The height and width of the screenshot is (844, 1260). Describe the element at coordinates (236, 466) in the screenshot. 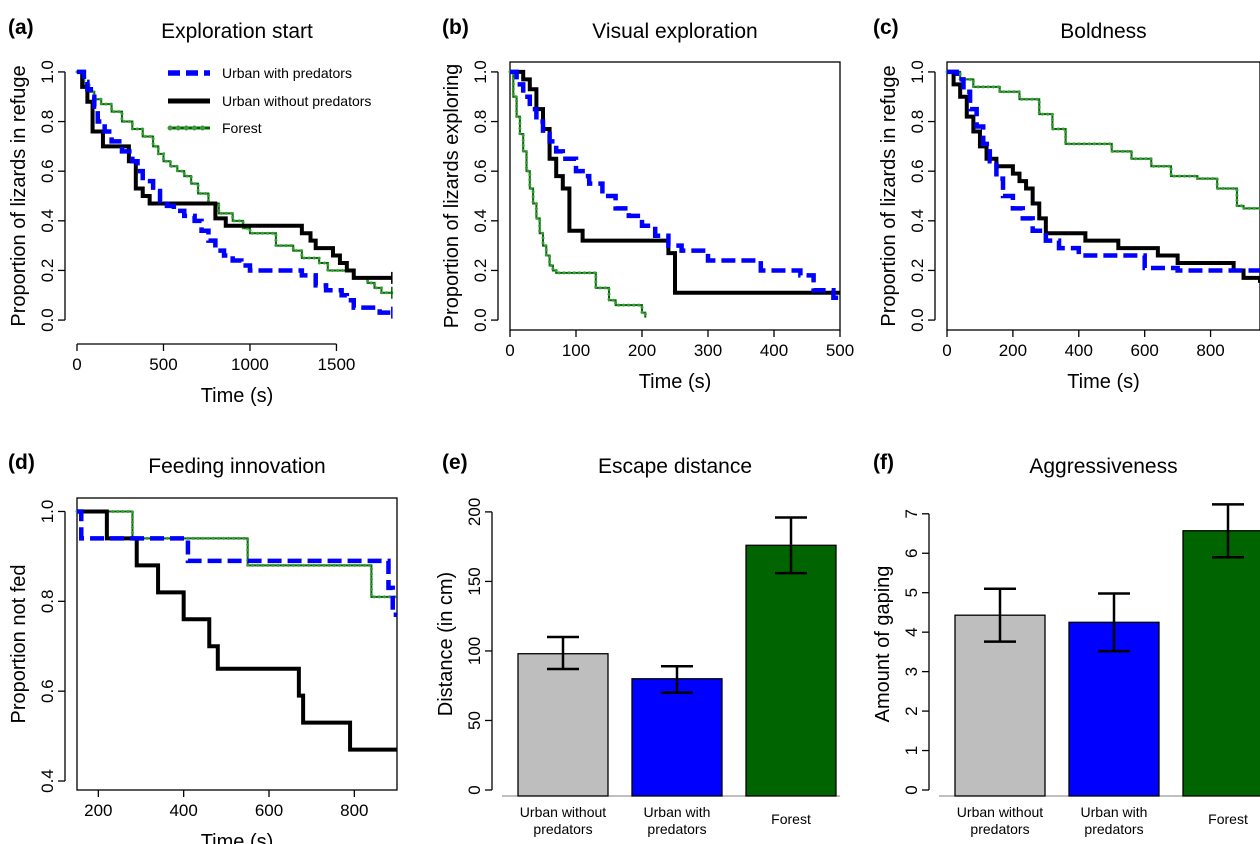

I see `panel-title: Feeding innovation` at that location.